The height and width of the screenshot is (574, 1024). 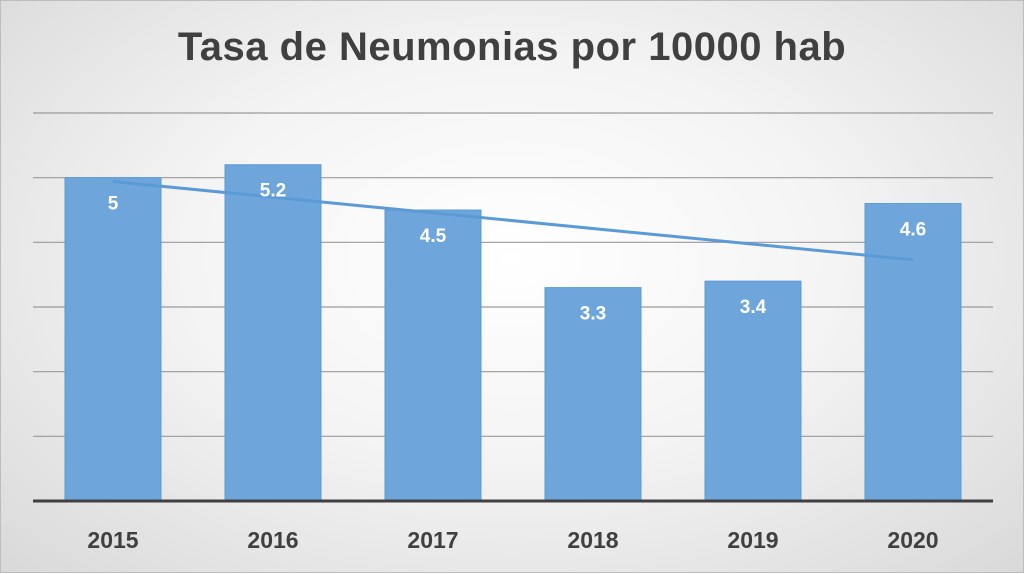 What do you see at coordinates (753, 307) in the screenshot?
I see `data-label-2019: 3.4` at bounding box center [753, 307].